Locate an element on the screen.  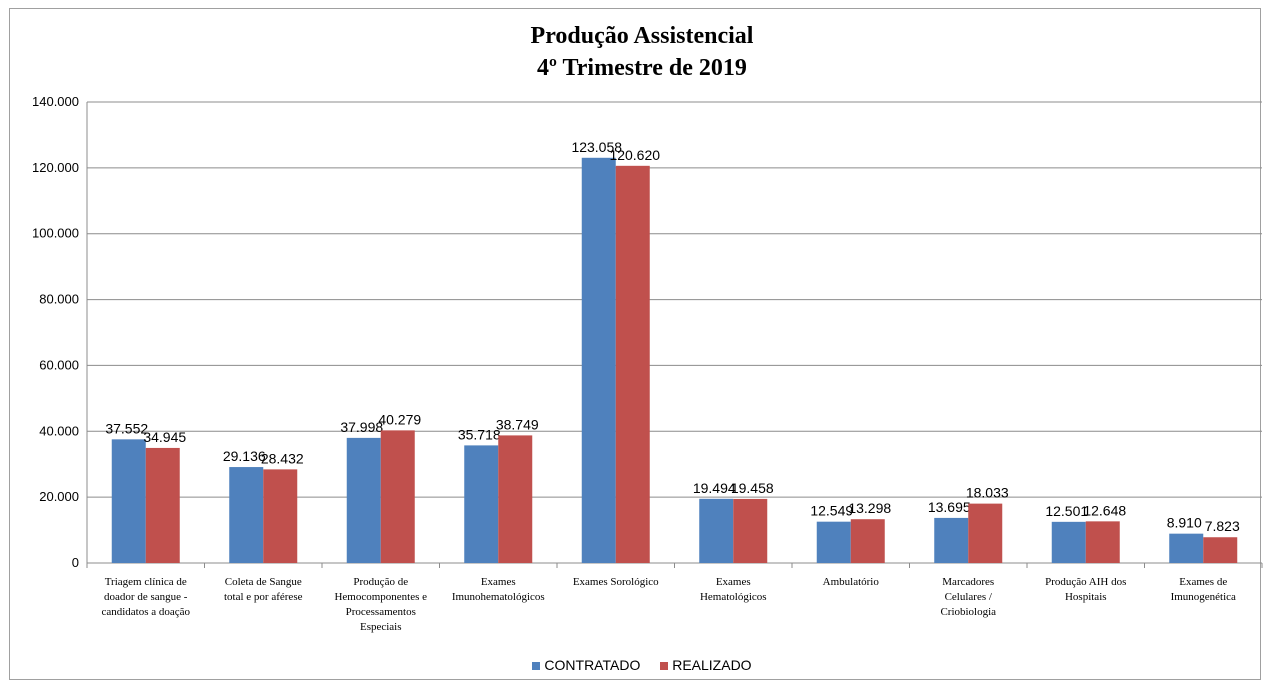
data-label: 19.494 is located at coordinates (714, 488).